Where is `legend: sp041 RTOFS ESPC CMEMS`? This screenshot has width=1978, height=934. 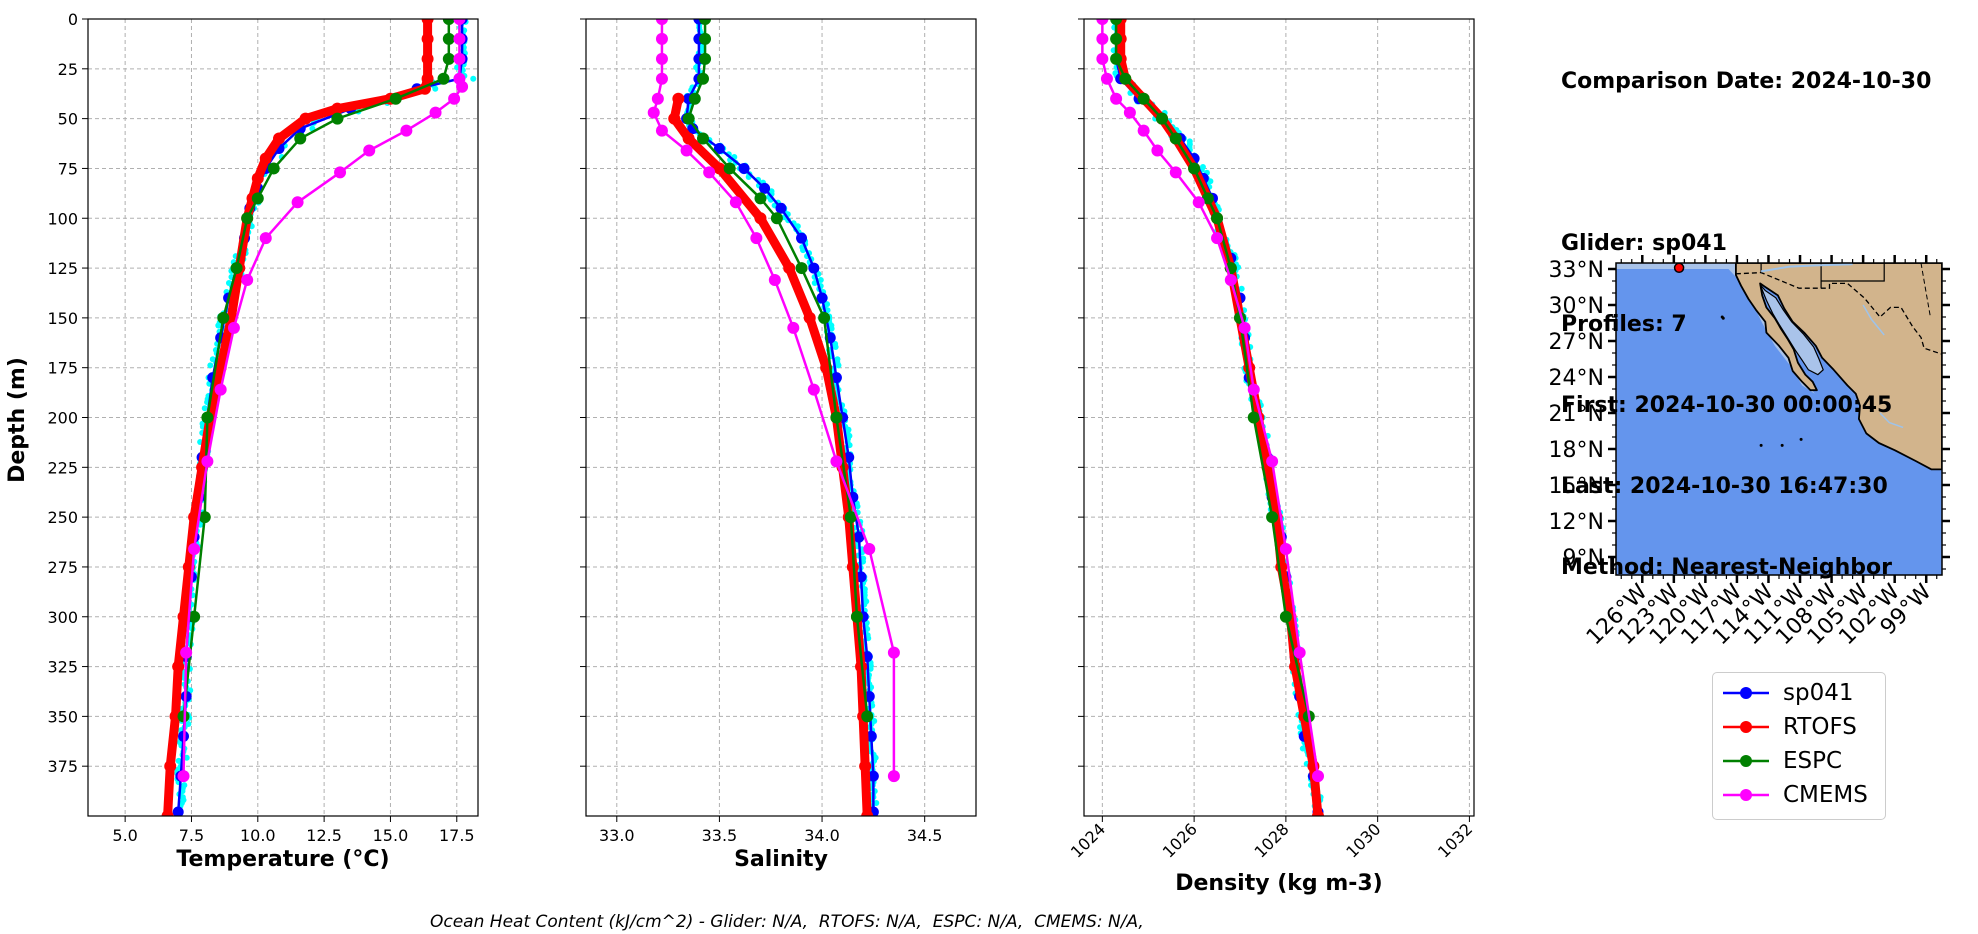 legend: sp041 RTOFS ESPC CMEMS is located at coordinates (1799, 746).